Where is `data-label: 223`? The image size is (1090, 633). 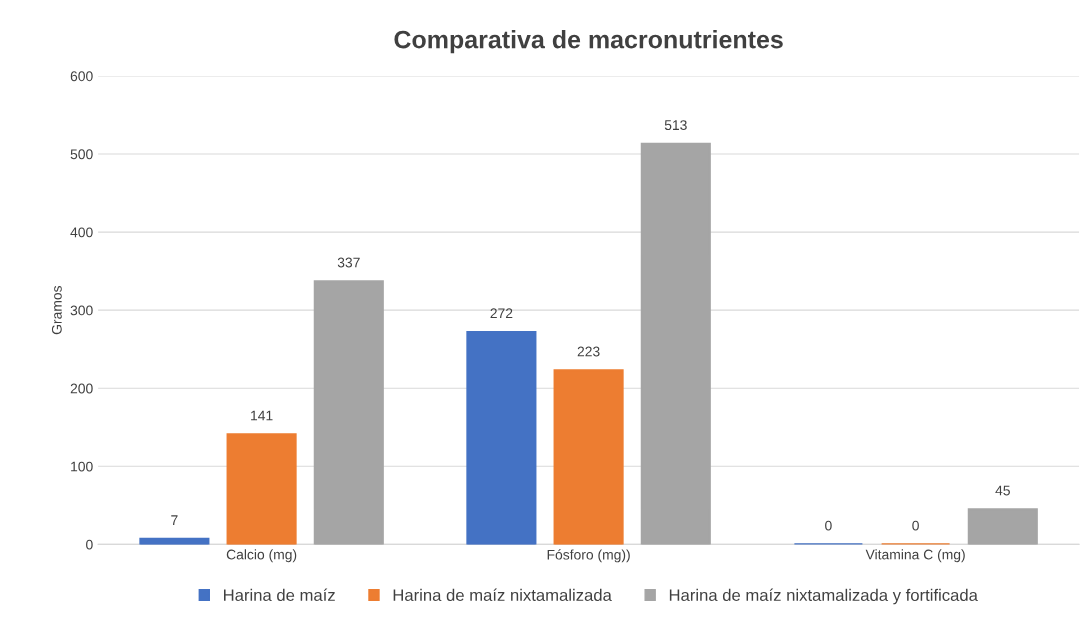 data-label: 223 is located at coordinates (588, 351).